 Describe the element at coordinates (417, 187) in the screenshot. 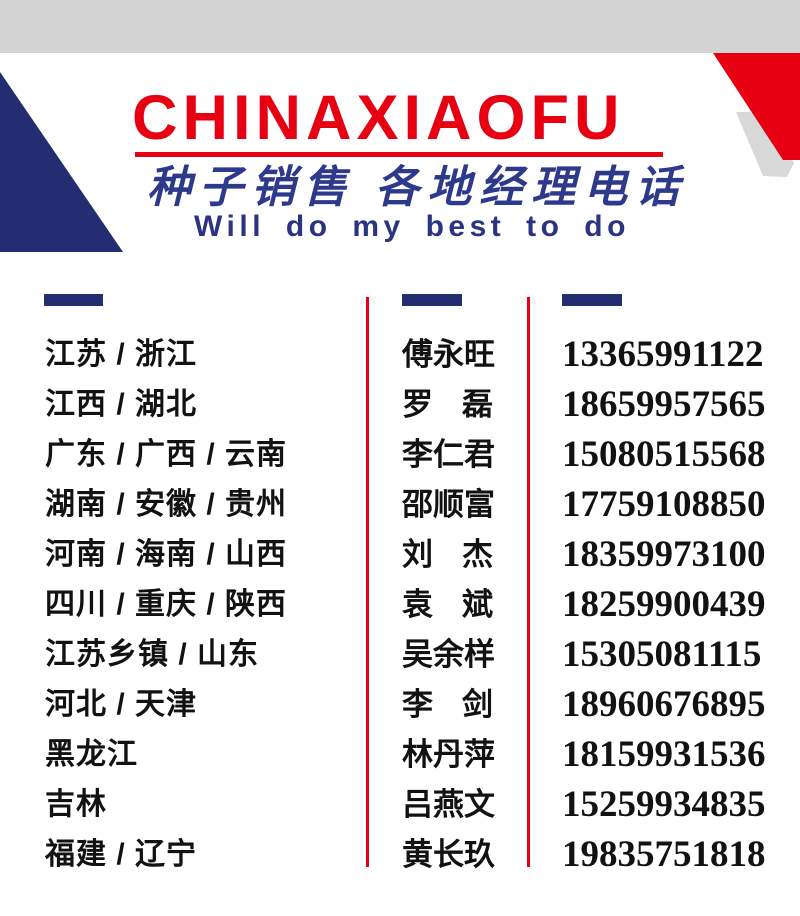

I see `subtitle-chinese: 种子销售 各地经理电话` at that location.